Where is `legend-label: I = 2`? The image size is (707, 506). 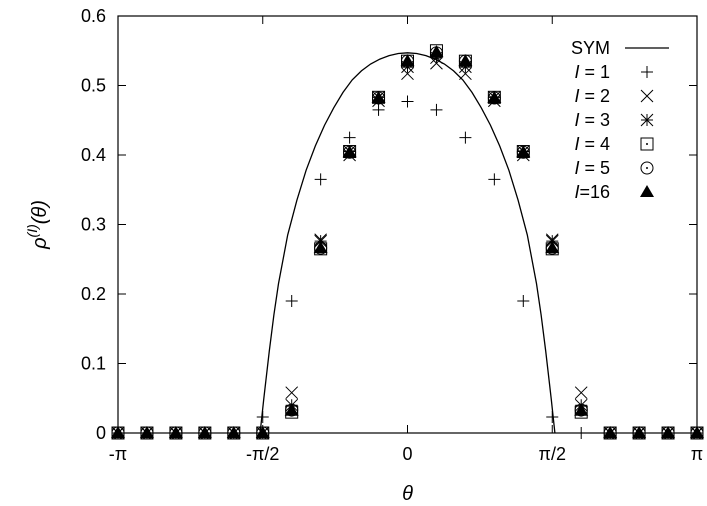 legend-label: I = 2 is located at coordinates (592, 96).